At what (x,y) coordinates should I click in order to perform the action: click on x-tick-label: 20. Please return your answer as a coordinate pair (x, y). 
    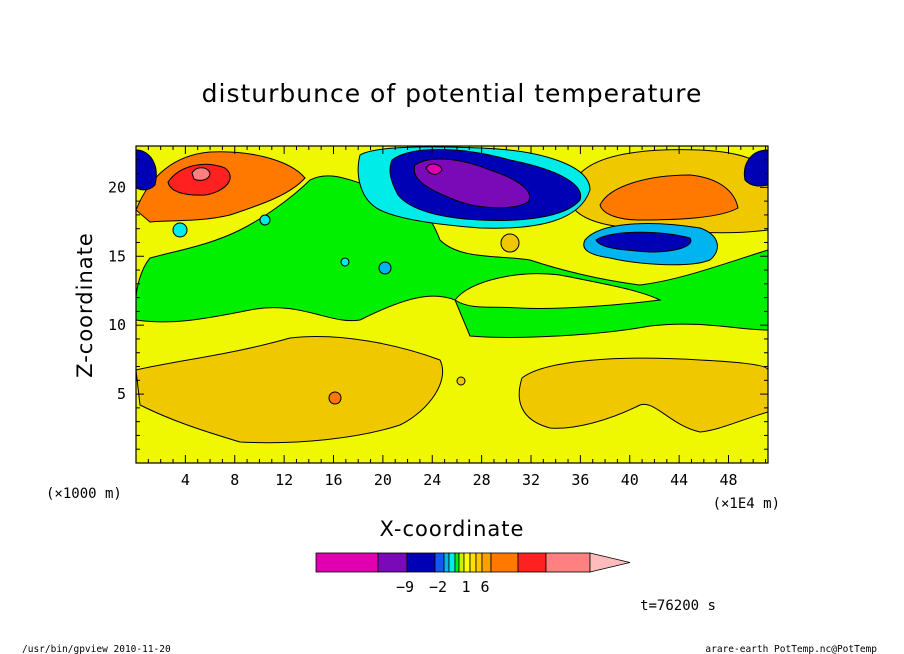
    Looking at the image, I should click on (383, 480).